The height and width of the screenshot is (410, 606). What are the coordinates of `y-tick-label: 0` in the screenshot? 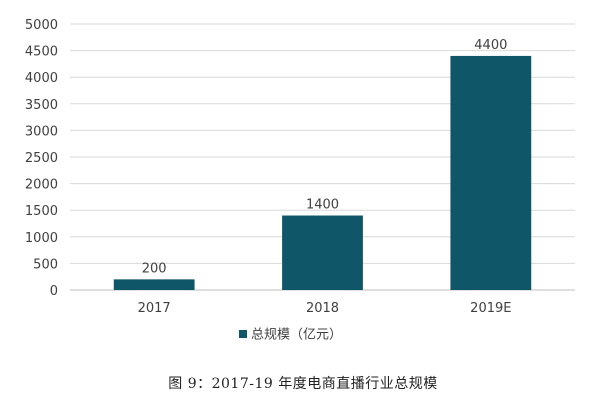 It's located at (54, 291).